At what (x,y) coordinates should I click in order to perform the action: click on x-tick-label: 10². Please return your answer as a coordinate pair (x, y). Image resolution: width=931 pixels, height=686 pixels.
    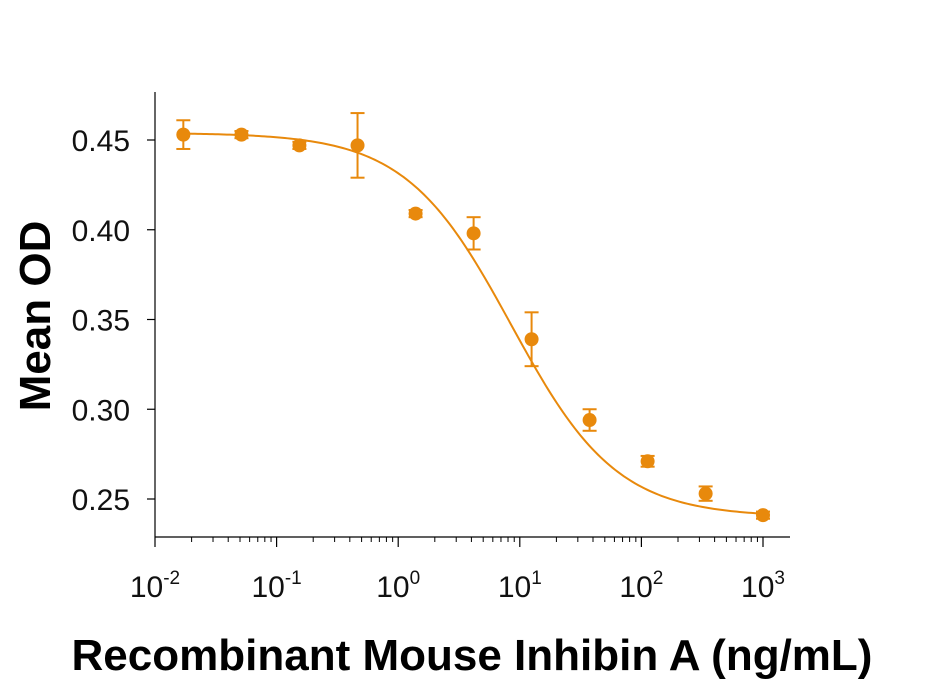
    Looking at the image, I should click on (641, 586).